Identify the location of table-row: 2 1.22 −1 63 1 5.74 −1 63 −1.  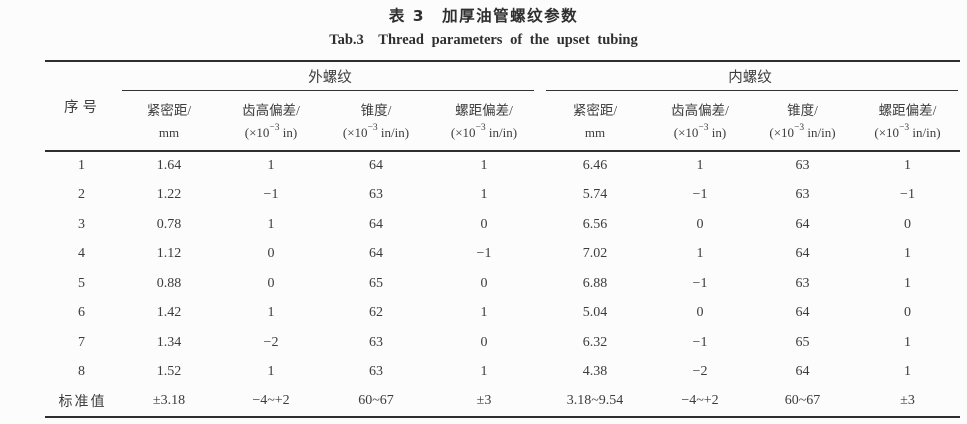
(502, 196).